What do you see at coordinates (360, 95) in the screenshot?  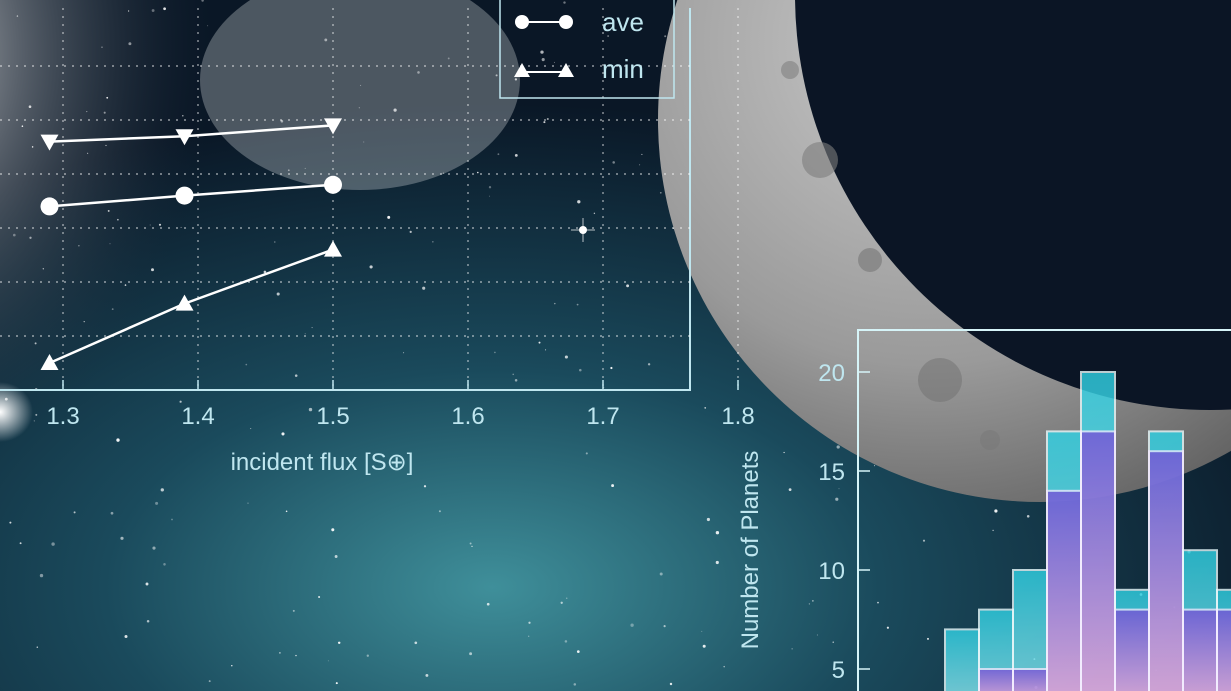 I see `nebula-wisp` at bounding box center [360, 95].